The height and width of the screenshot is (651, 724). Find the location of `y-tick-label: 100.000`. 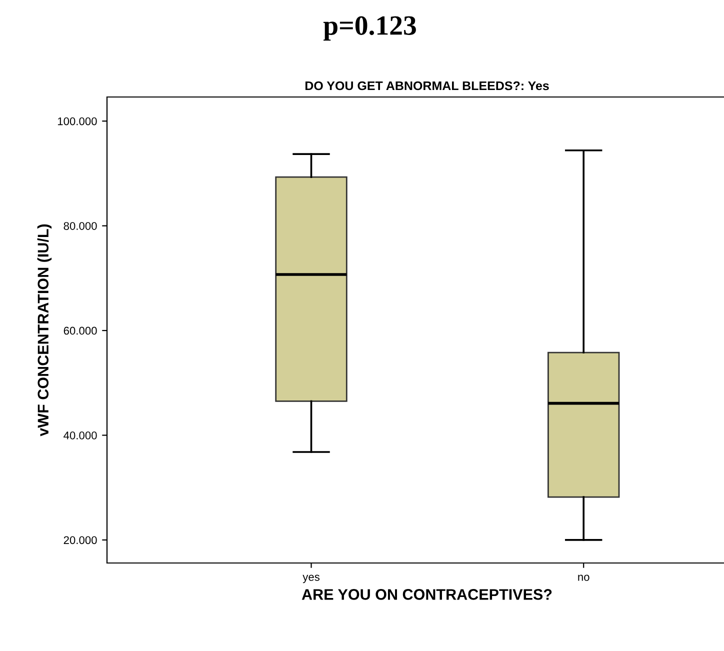

y-tick-label: 100.000 is located at coordinates (77, 121).